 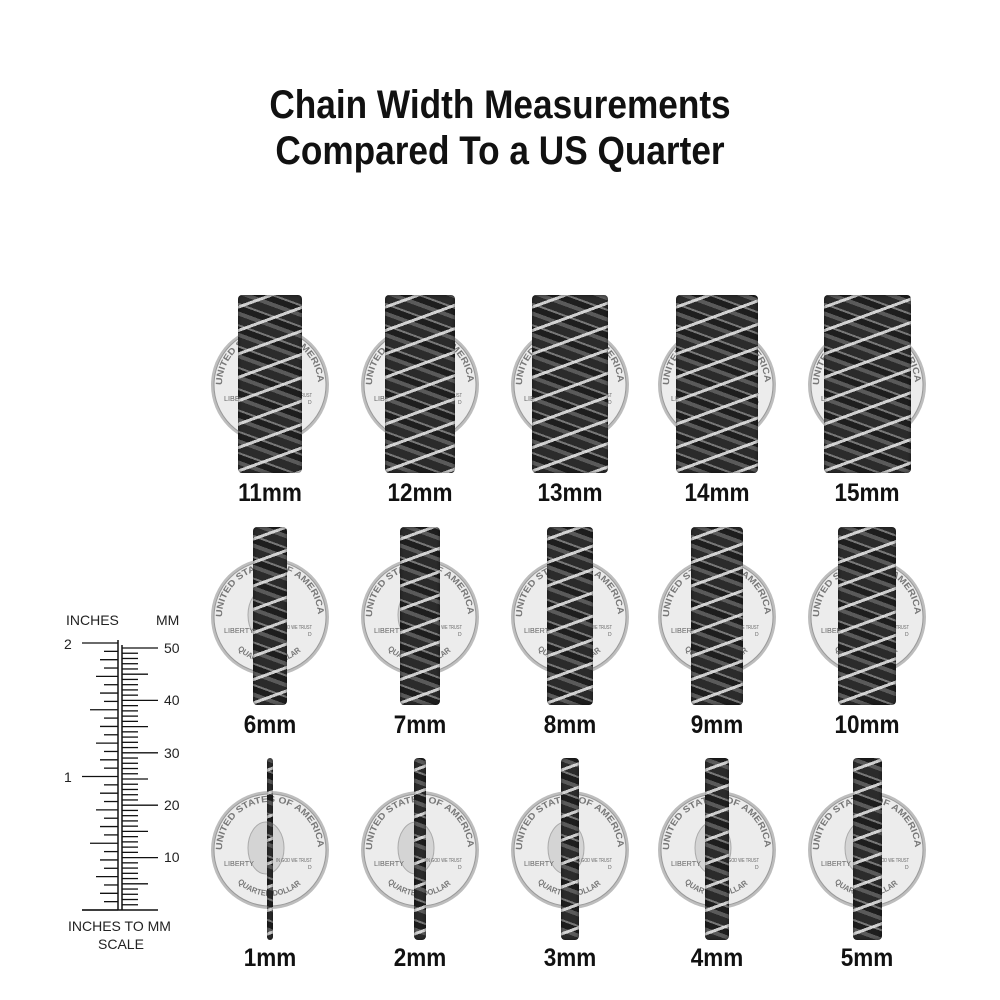 I want to click on mm-label-50: 50, so click(x=172, y=648).